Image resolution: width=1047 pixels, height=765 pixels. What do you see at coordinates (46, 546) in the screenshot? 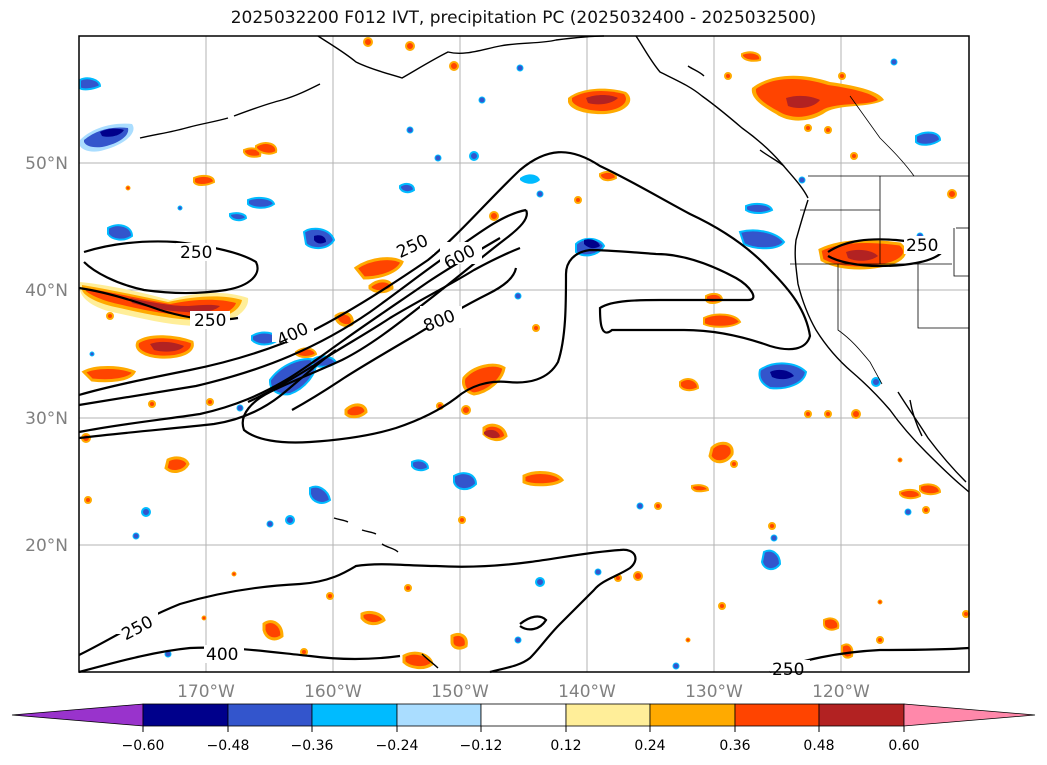
I see `lat-label: 20°N` at bounding box center [46, 546].